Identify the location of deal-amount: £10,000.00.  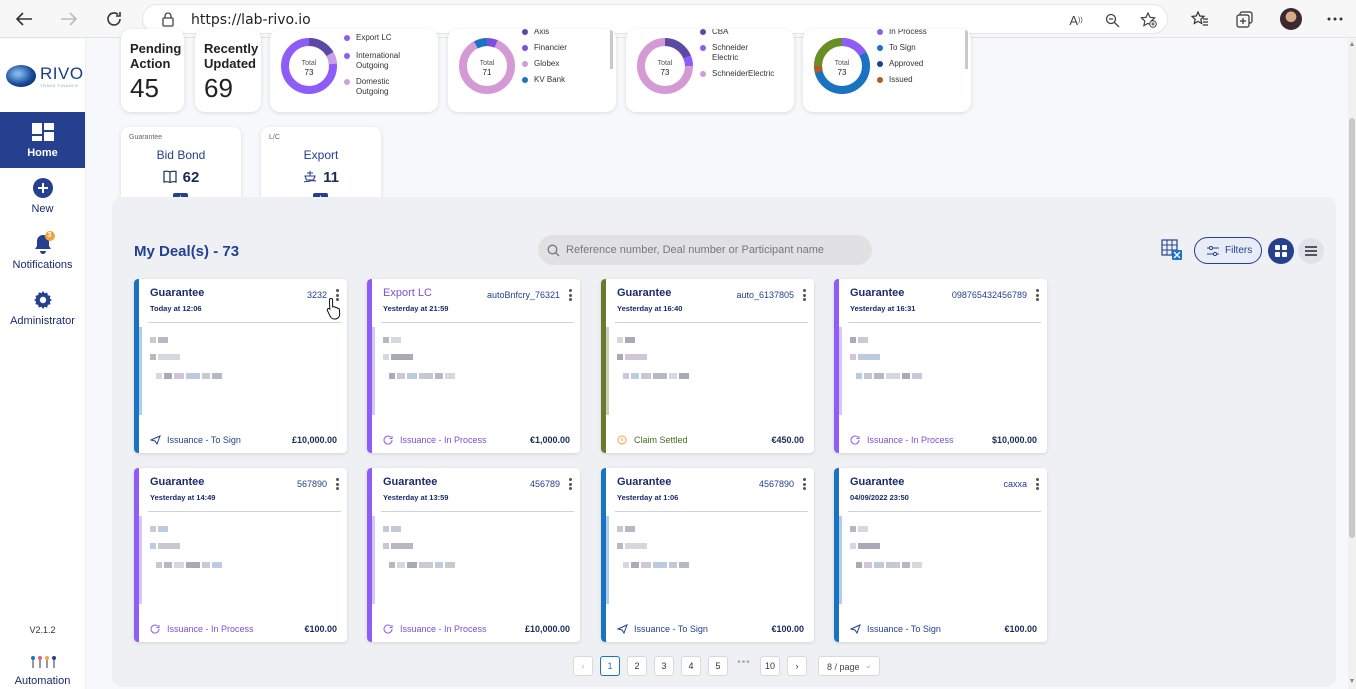
(314, 440).